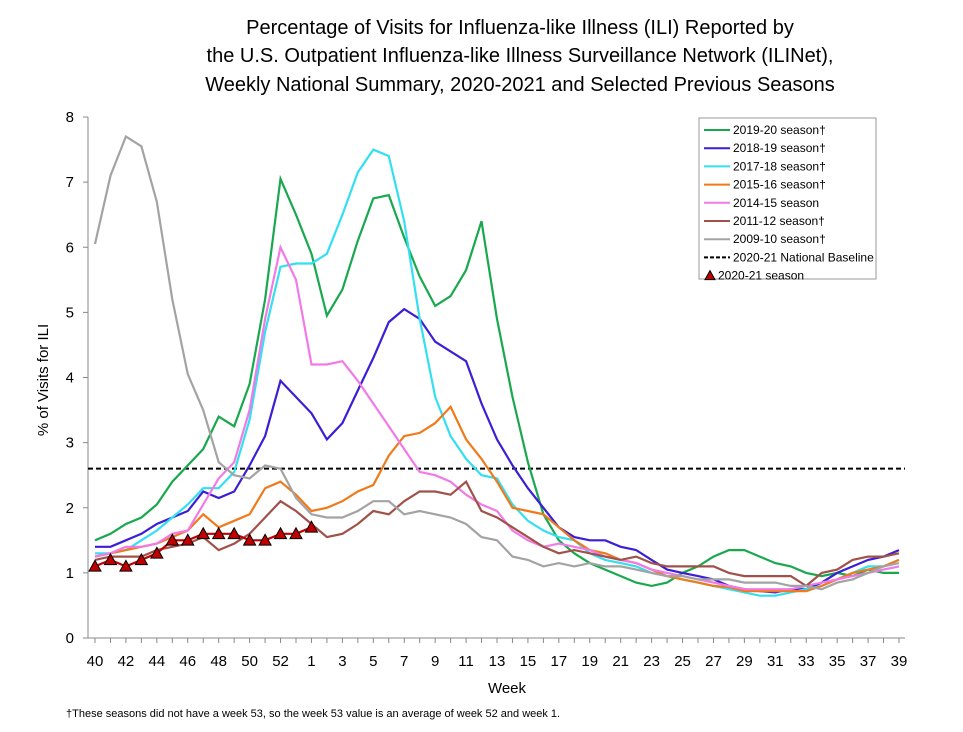  Describe the element at coordinates (779, 221) in the screenshot. I see `legend-label: 2011-12 season†` at that location.